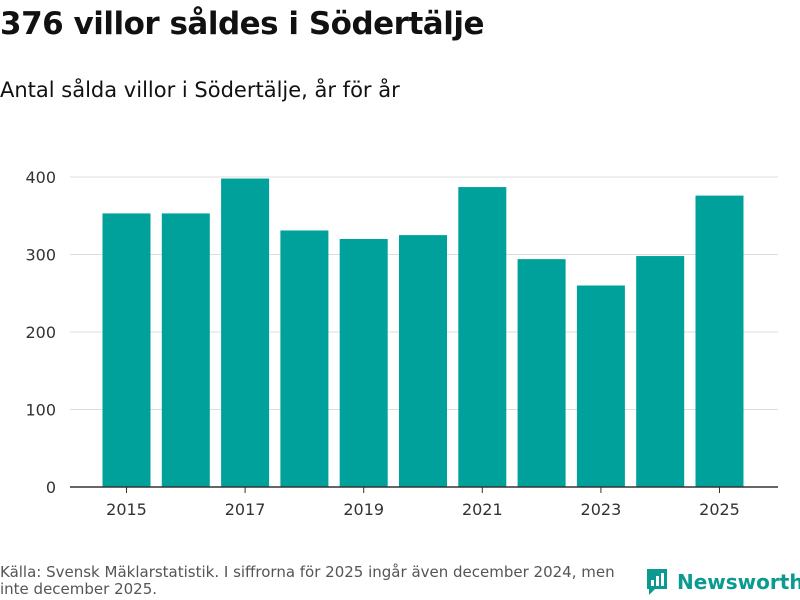  I want to click on x-tick-label: 2015, so click(126, 509).